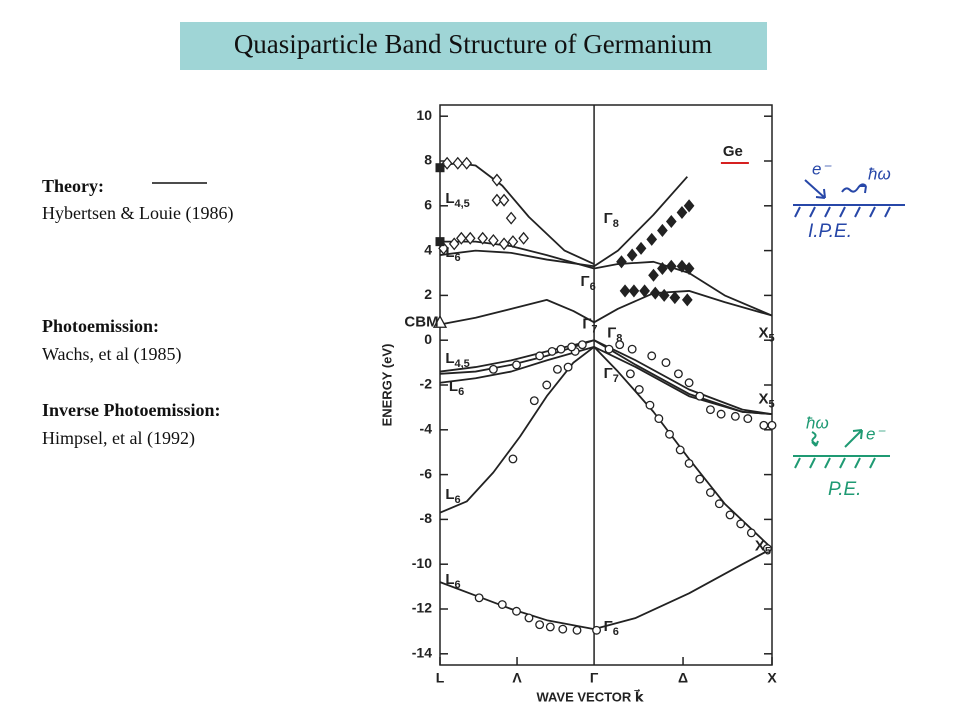 The height and width of the screenshot is (720, 960). I want to click on pe-ref: Wachs, et al (1985), so click(112, 354).